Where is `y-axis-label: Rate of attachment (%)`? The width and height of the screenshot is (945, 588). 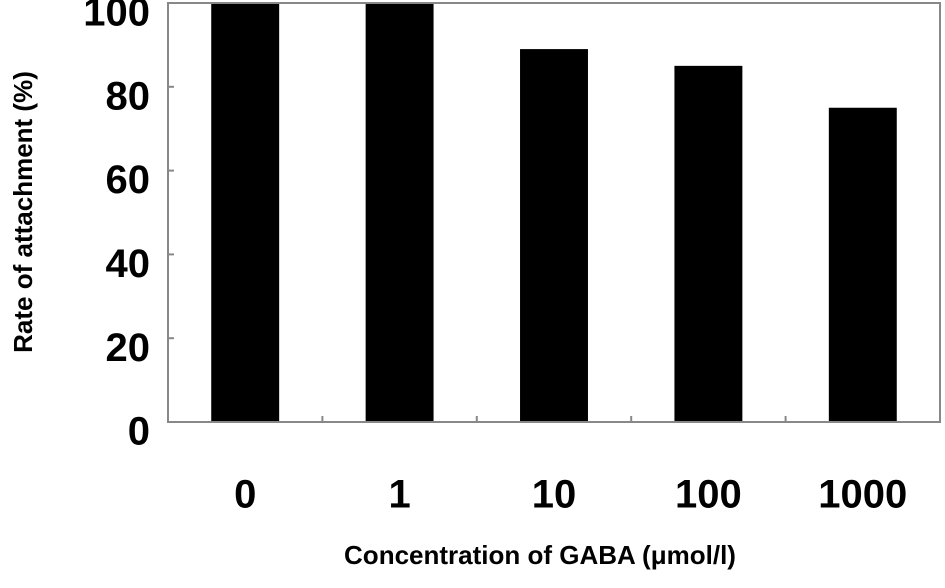 y-axis-label: Rate of attachment (%) is located at coordinates (23, 212).